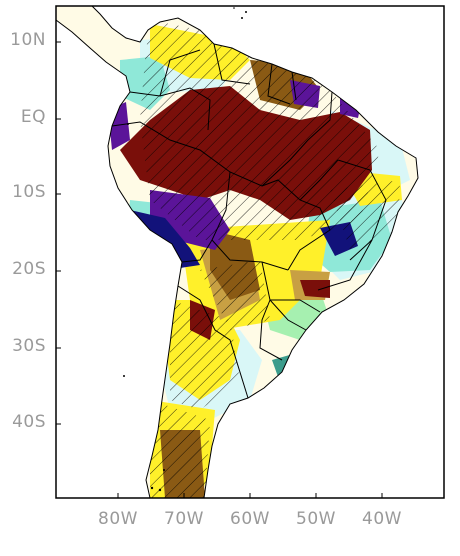 The width and height of the screenshot is (460, 556). Describe the element at coordinates (28, 40) in the screenshot. I see `lat-label-10n: 10N` at that location.